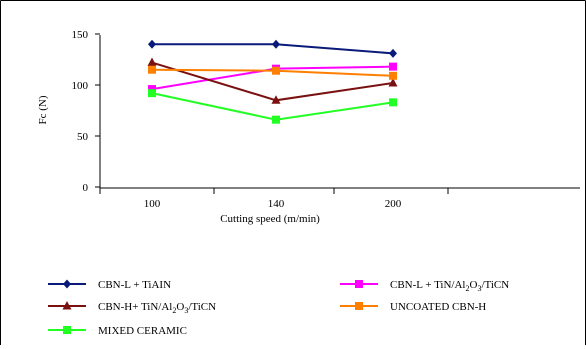 This screenshot has height=349, width=586. I want to click on series-layer, so click(272, 81).